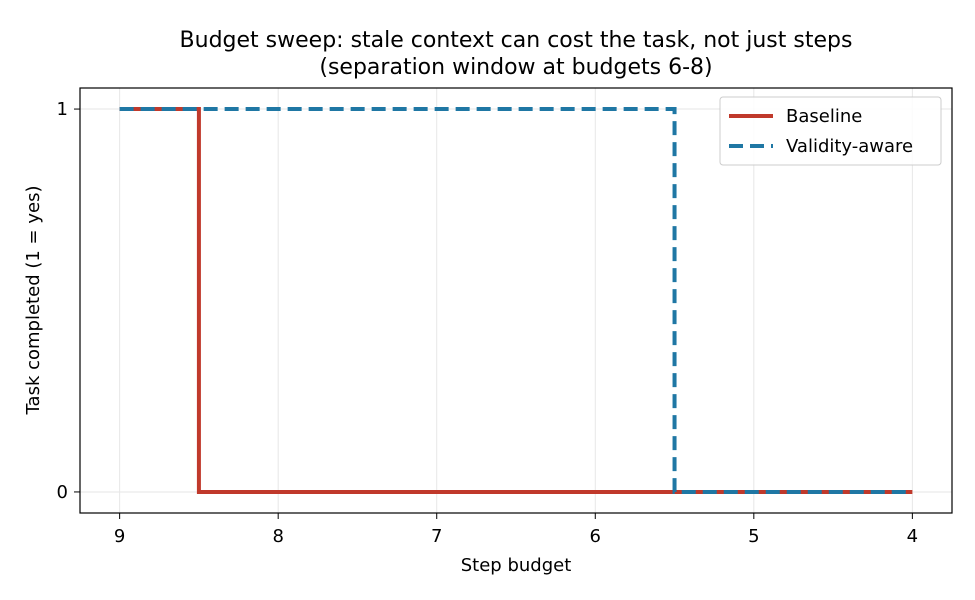  Describe the element at coordinates (753, 536) in the screenshot. I see `x-tick-label: 5` at that location.